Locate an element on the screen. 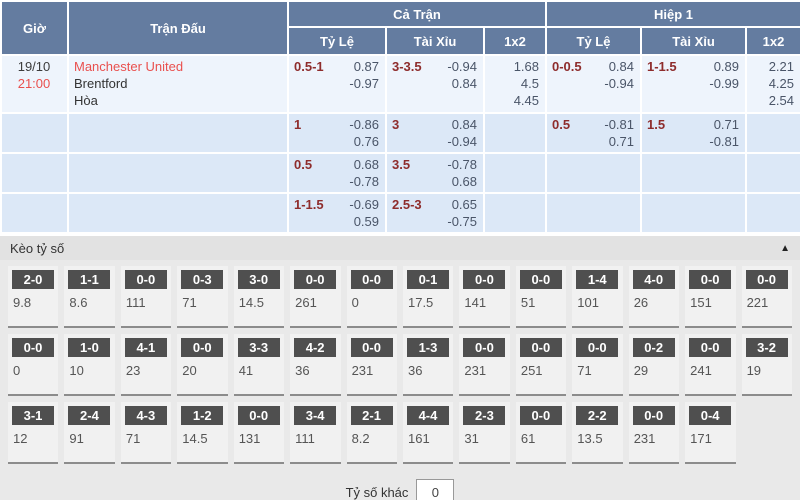 The height and width of the screenshot is (500, 800). odds-value: 0.59 is located at coordinates (366, 221).